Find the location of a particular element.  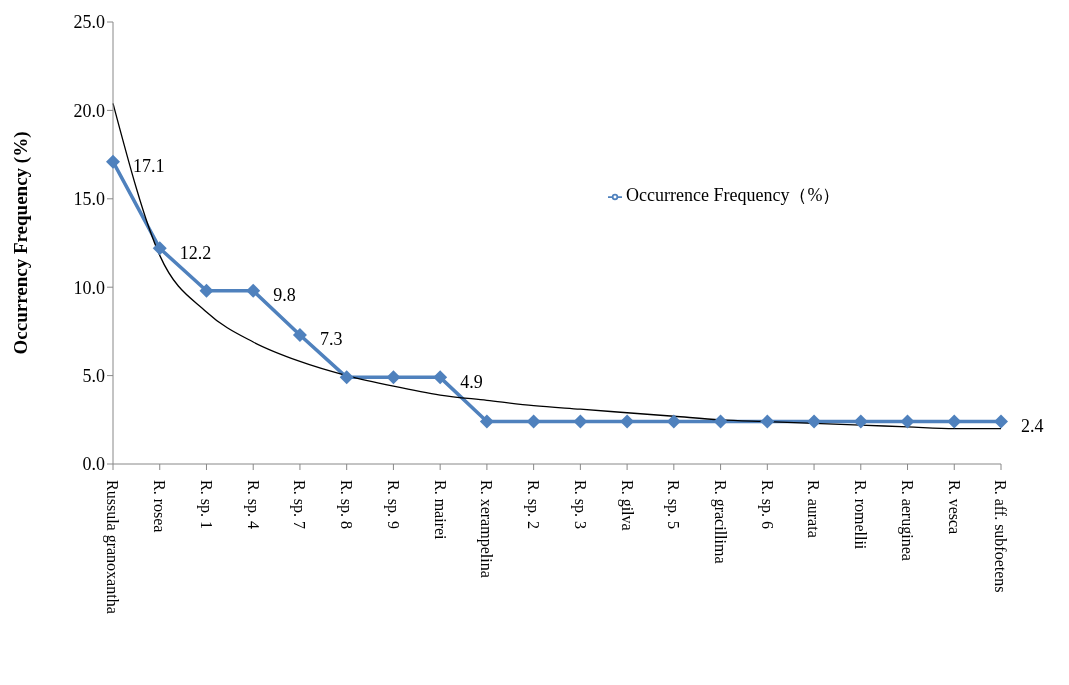

data-label: 9.8 is located at coordinates (284, 295).